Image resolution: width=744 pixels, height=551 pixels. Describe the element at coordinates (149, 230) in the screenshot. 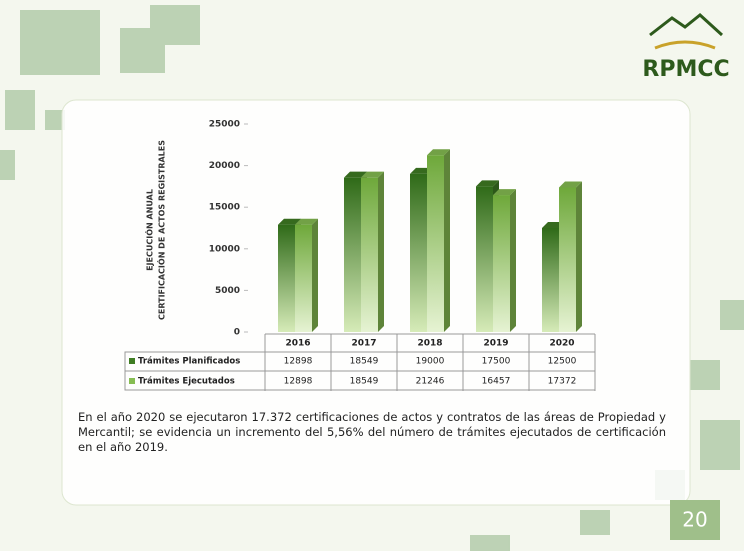

I see `y-axis-label: EJECUCIÓN ANUAL` at that location.